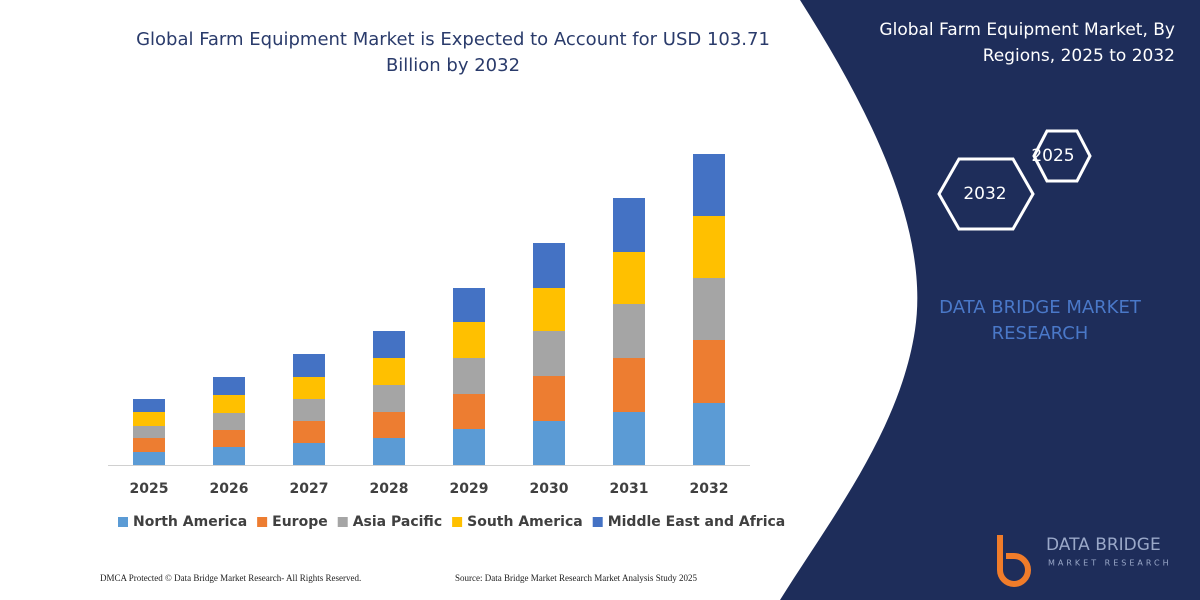  What do you see at coordinates (709, 489) in the screenshot?
I see `x-tick-label: 2032` at bounding box center [709, 489].